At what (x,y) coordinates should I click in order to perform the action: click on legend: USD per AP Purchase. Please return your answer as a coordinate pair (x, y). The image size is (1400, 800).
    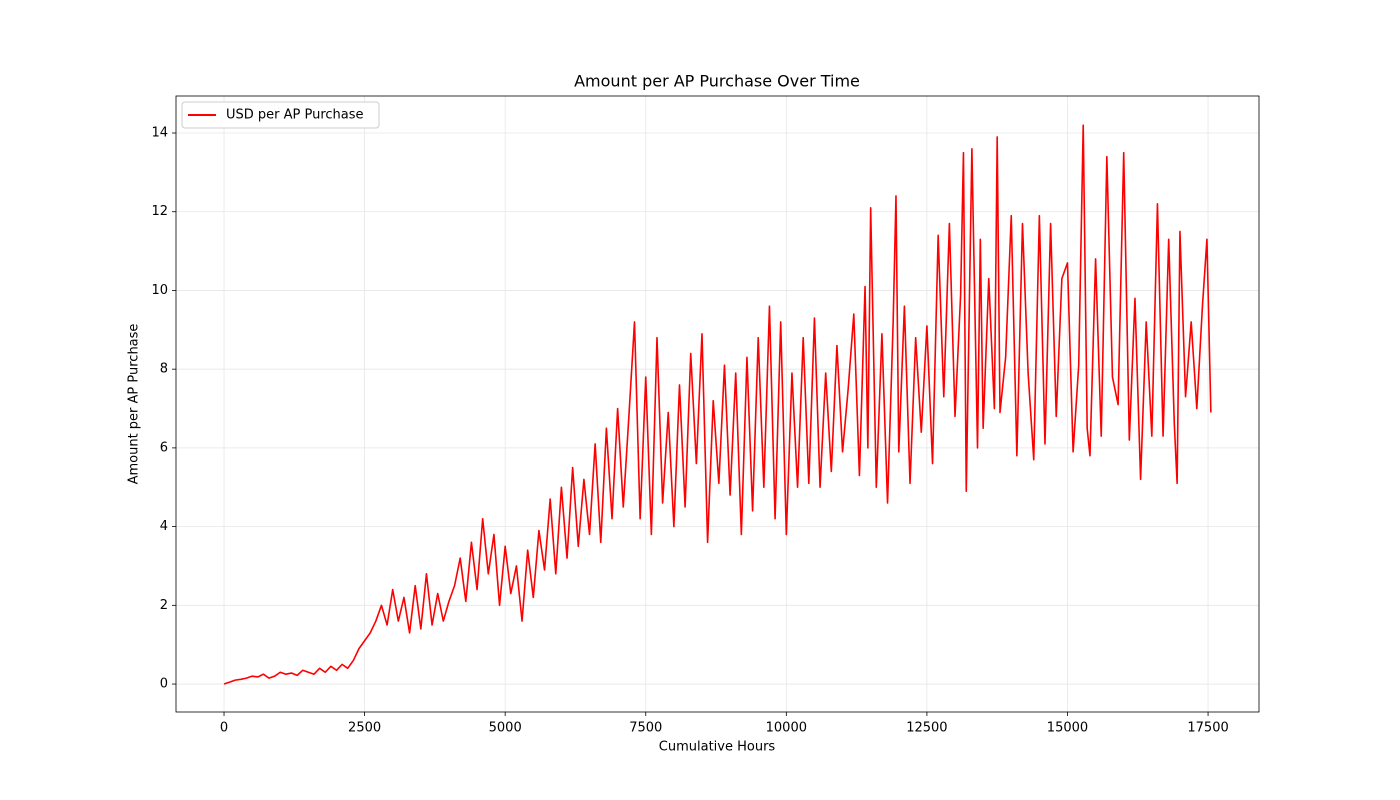
    Looking at the image, I should click on (280, 115).